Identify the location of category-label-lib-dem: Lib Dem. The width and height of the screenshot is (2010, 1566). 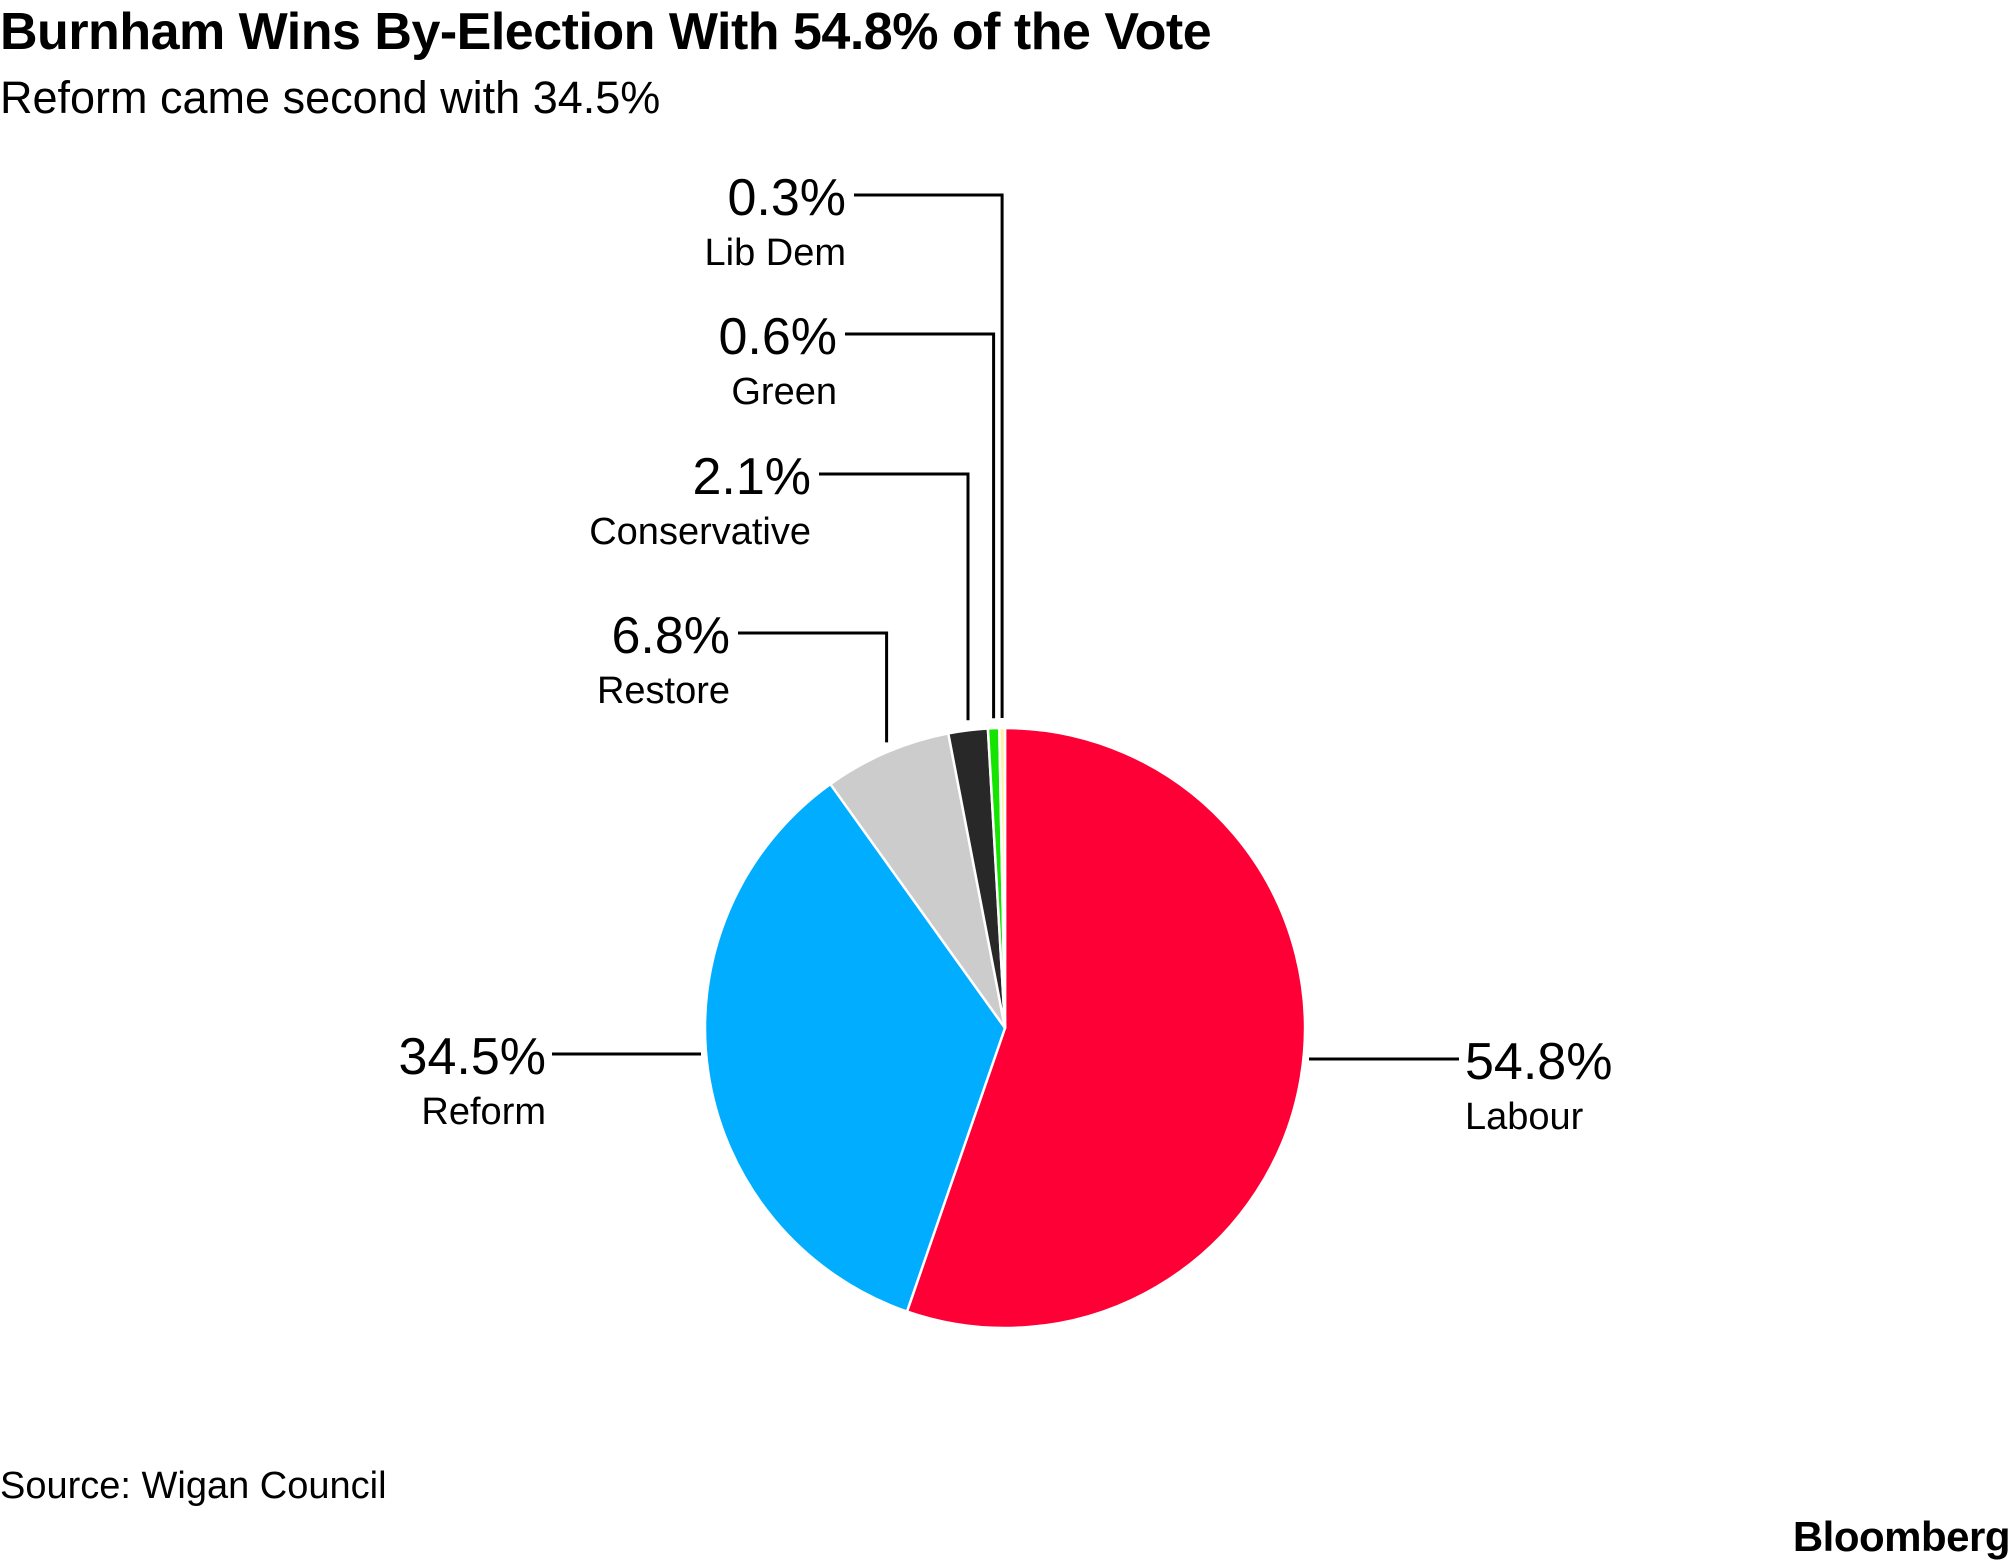
(776, 253).